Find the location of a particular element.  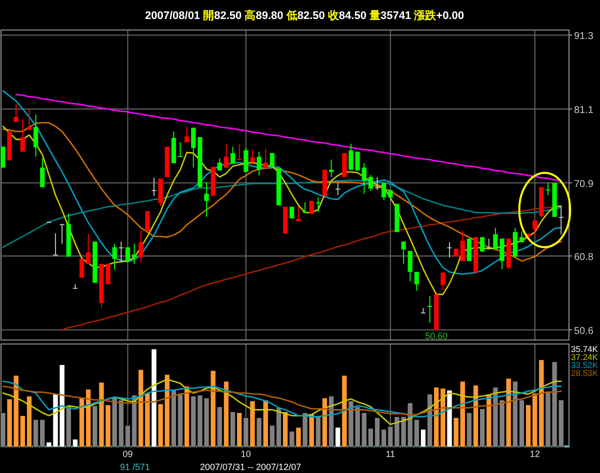

y-tick-label: 91.3 is located at coordinates (584, 36).